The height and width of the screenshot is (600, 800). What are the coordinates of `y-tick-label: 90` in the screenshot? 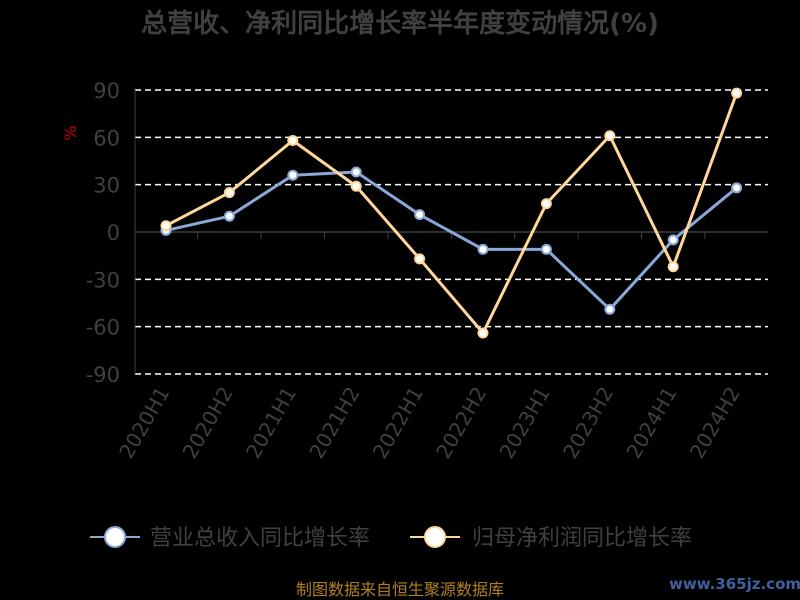 It's located at (106, 91).